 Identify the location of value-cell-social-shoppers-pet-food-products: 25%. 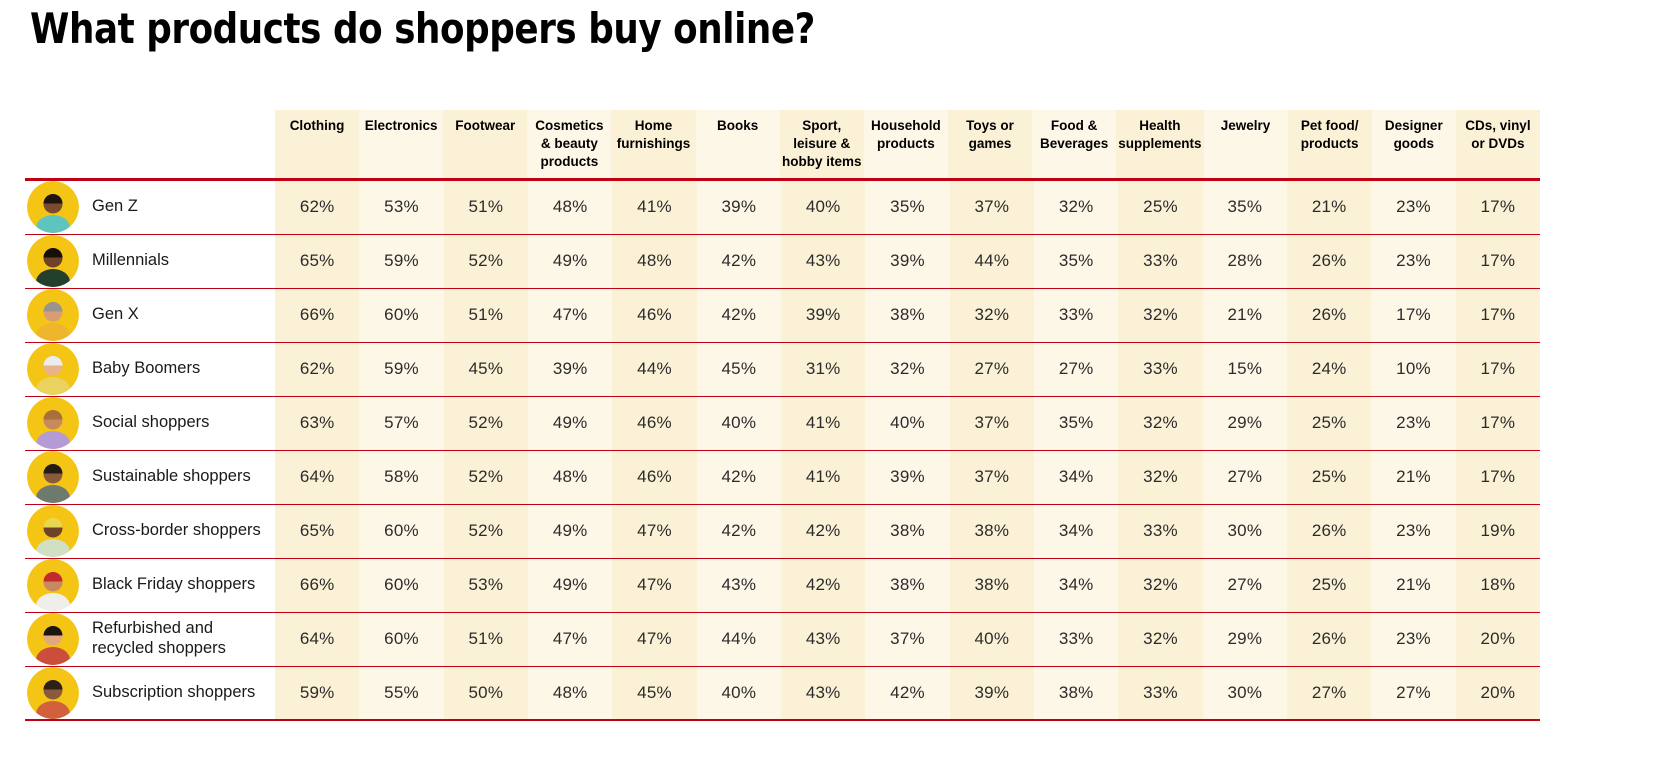
(1329, 423).